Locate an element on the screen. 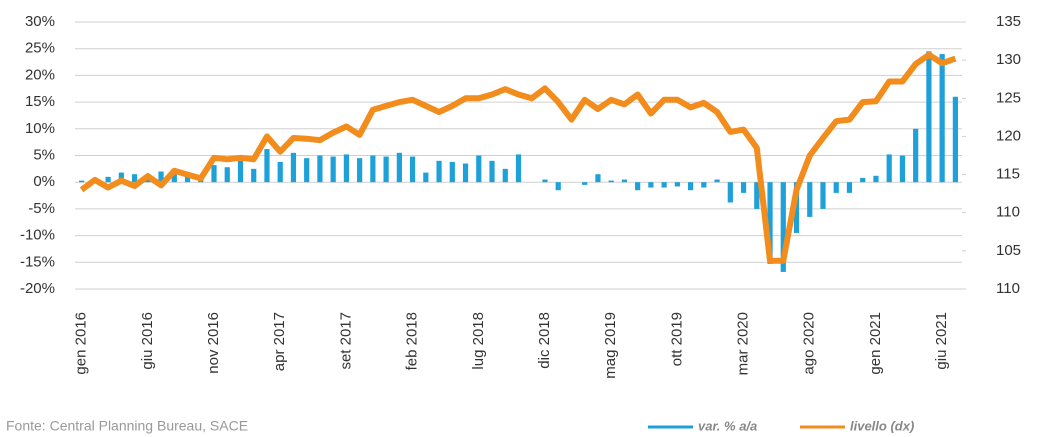 The image size is (1038, 437). x-tick-label: apr 2017 is located at coordinates (279, 341).